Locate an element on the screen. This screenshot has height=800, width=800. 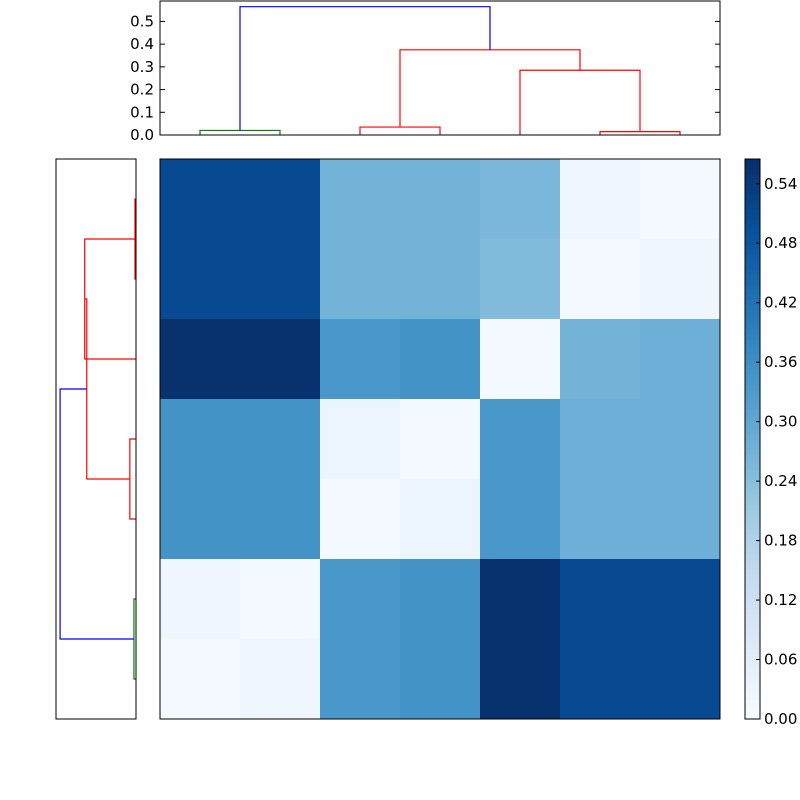
left-dendrogram is located at coordinates (96, 439).